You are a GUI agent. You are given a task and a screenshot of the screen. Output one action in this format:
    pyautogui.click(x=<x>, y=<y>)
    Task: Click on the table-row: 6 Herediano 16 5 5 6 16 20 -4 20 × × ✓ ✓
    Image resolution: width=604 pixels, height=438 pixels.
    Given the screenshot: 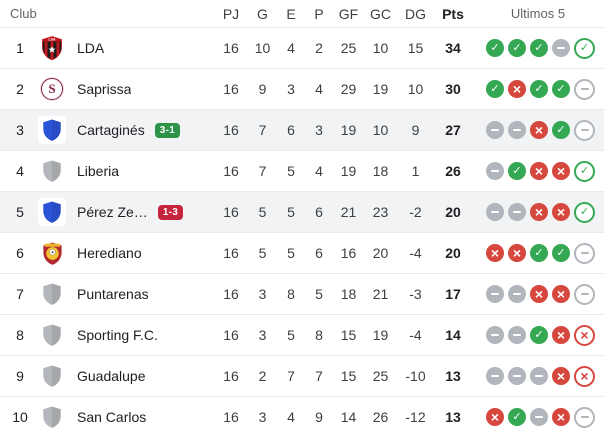 What is the action you would take?
    pyautogui.click(x=302, y=252)
    